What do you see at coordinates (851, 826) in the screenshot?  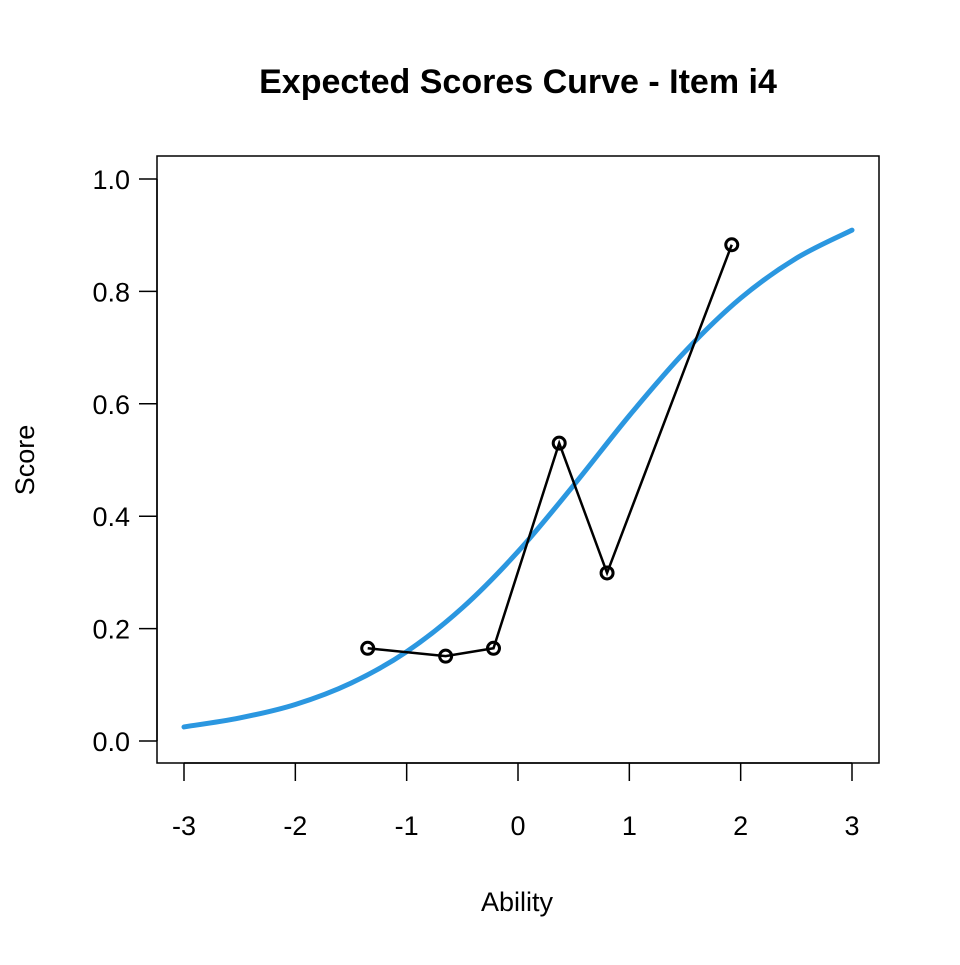 I see `x-tick-label: 3` at bounding box center [851, 826].